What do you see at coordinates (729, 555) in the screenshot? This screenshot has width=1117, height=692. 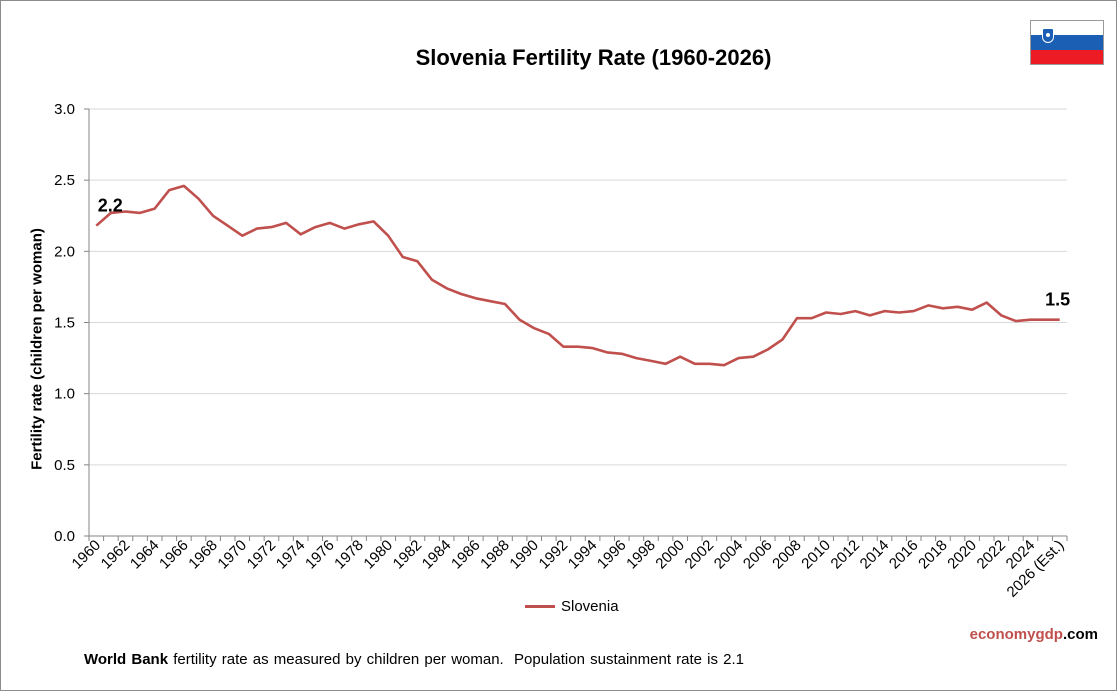 I see `x-tick-label: 2004` at bounding box center [729, 555].